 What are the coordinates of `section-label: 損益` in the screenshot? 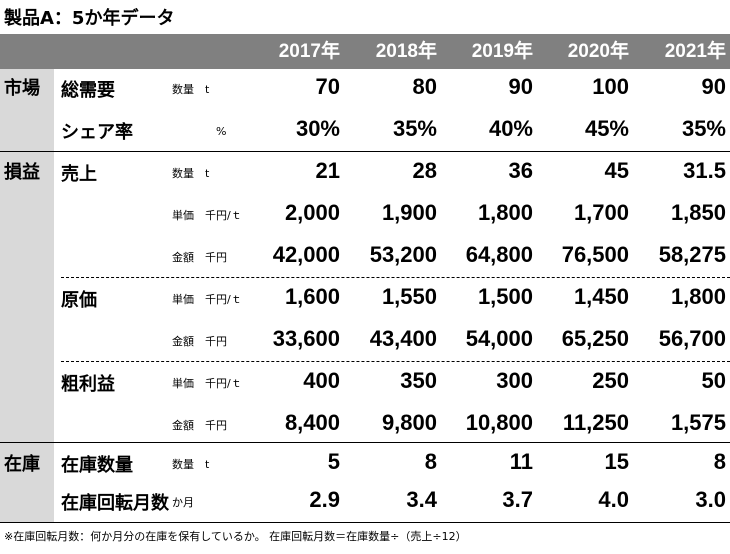 It's located at (22, 172).